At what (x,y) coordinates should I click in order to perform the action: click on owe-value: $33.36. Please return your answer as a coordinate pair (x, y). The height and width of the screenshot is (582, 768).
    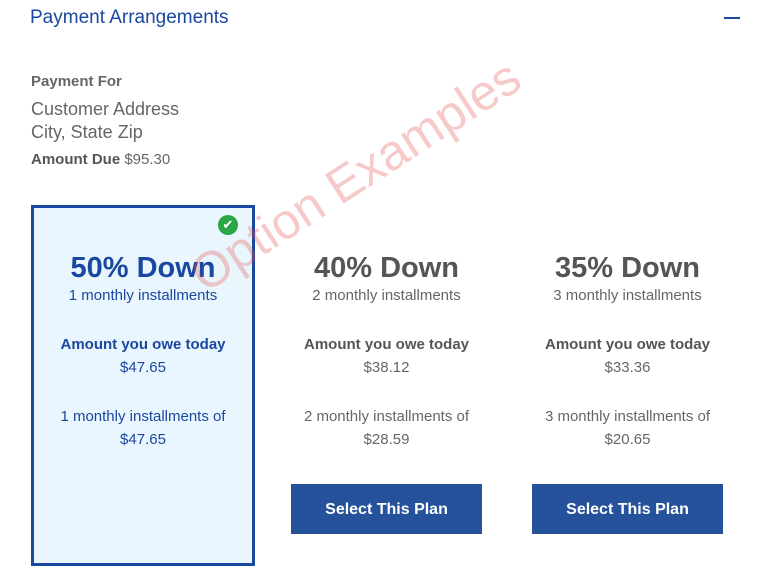
    Looking at the image, I should click on (627, 367).